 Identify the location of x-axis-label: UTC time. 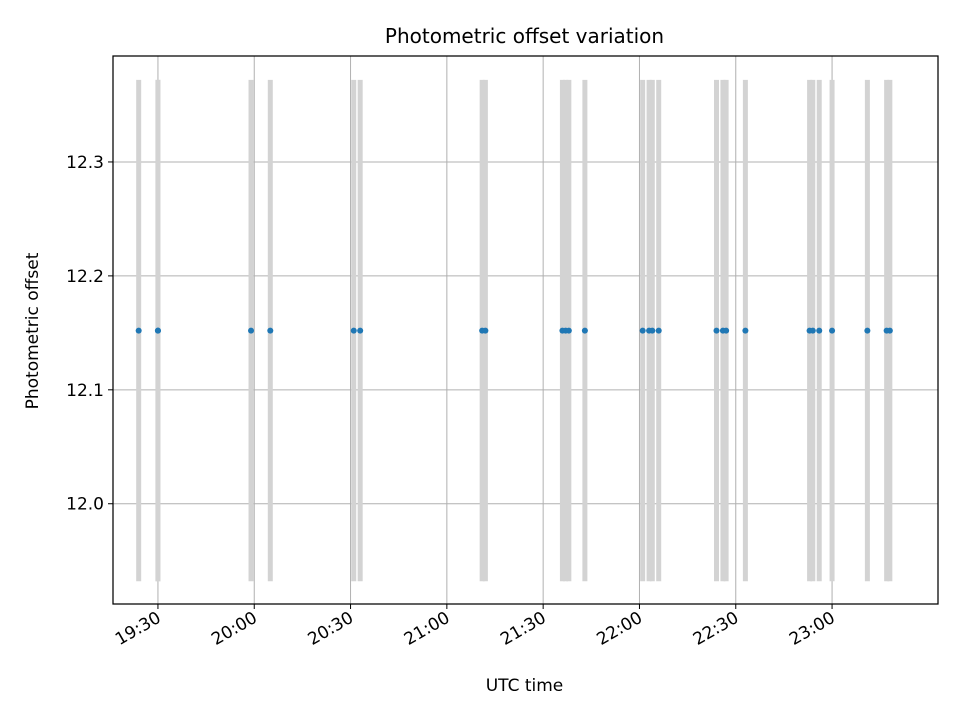
(525, 686).